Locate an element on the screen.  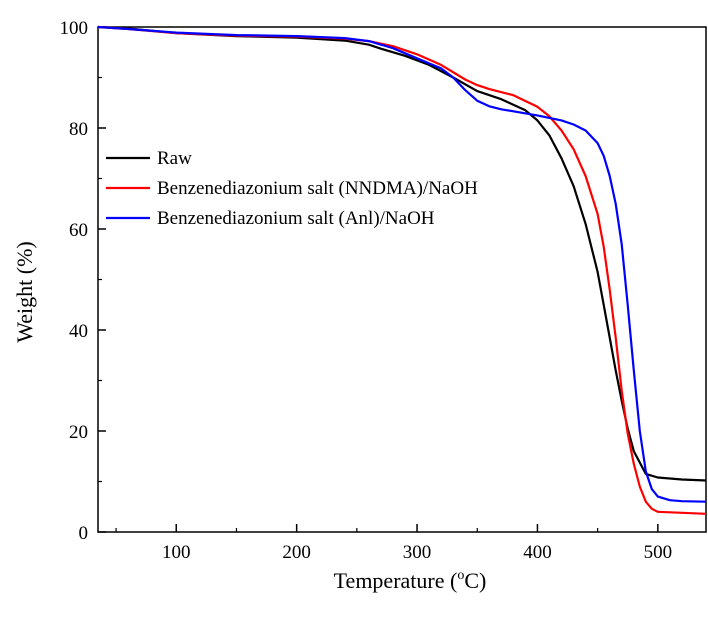
x-axis-title-main: Temperature ( is located at coordinates (396, 580).